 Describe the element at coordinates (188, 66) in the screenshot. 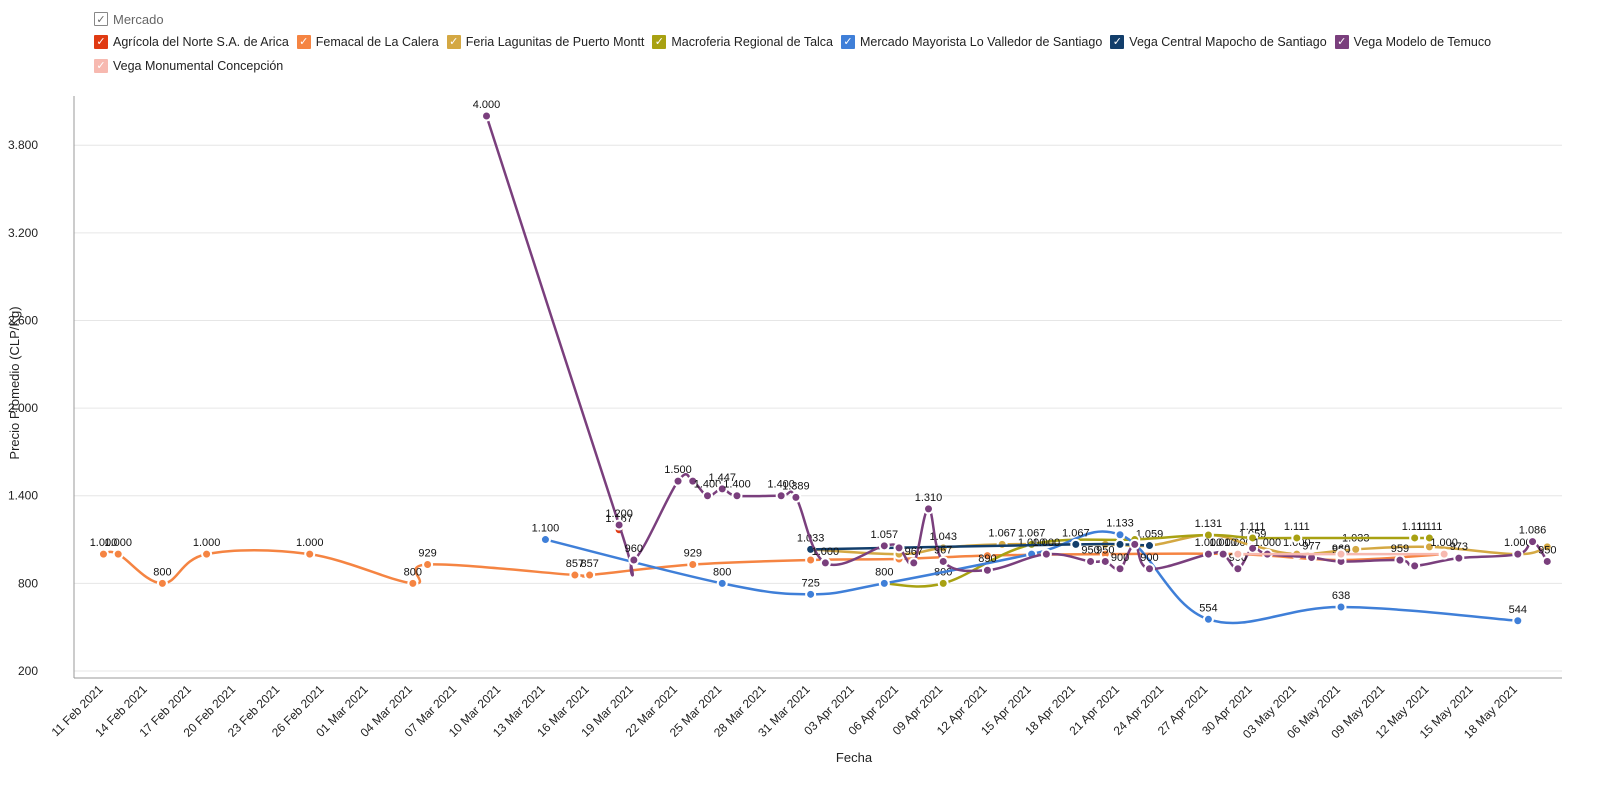

I see `legend-item: ✓ Vega Monumental Concepción` at that location.